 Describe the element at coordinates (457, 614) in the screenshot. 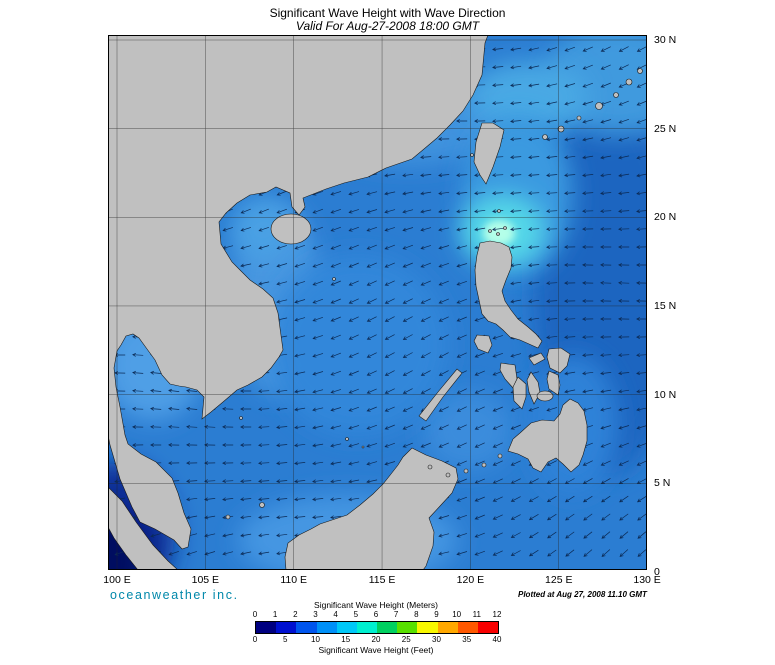

I see `meter-tick-label: 10` at that location.